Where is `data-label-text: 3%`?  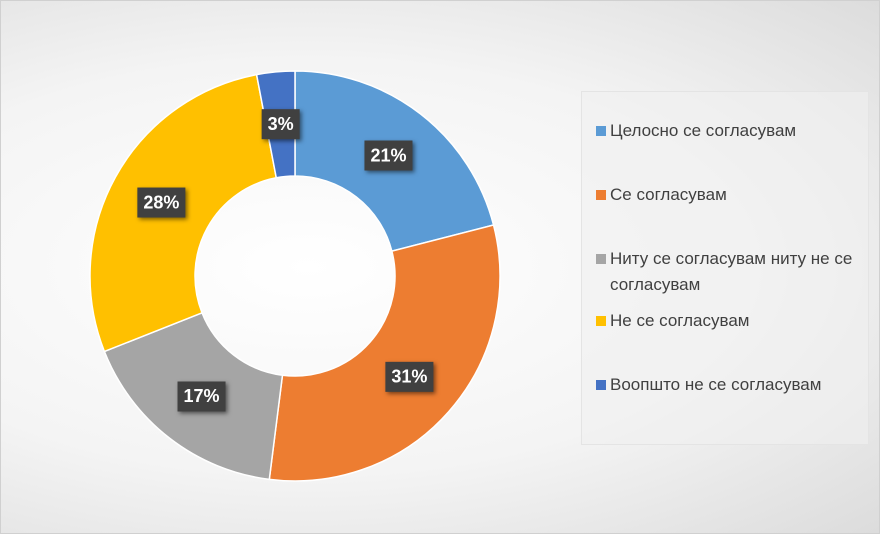 data-label-text: 3% is located at coordinates (281, 124).